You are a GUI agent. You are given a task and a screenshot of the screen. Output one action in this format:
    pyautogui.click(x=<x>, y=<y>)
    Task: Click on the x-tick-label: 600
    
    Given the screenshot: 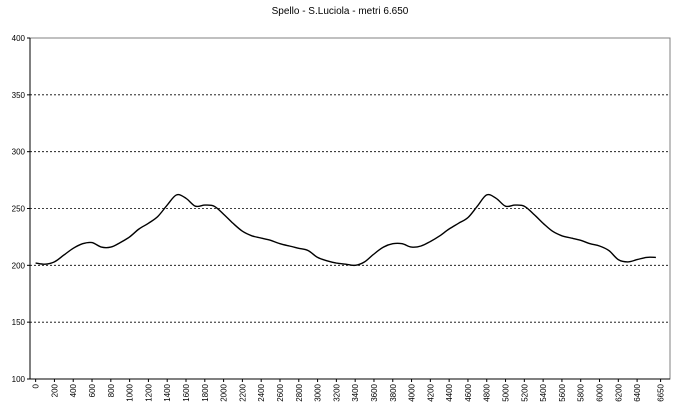 What is the action you would take?
    pyautogui.click(x=92, y=390)
    